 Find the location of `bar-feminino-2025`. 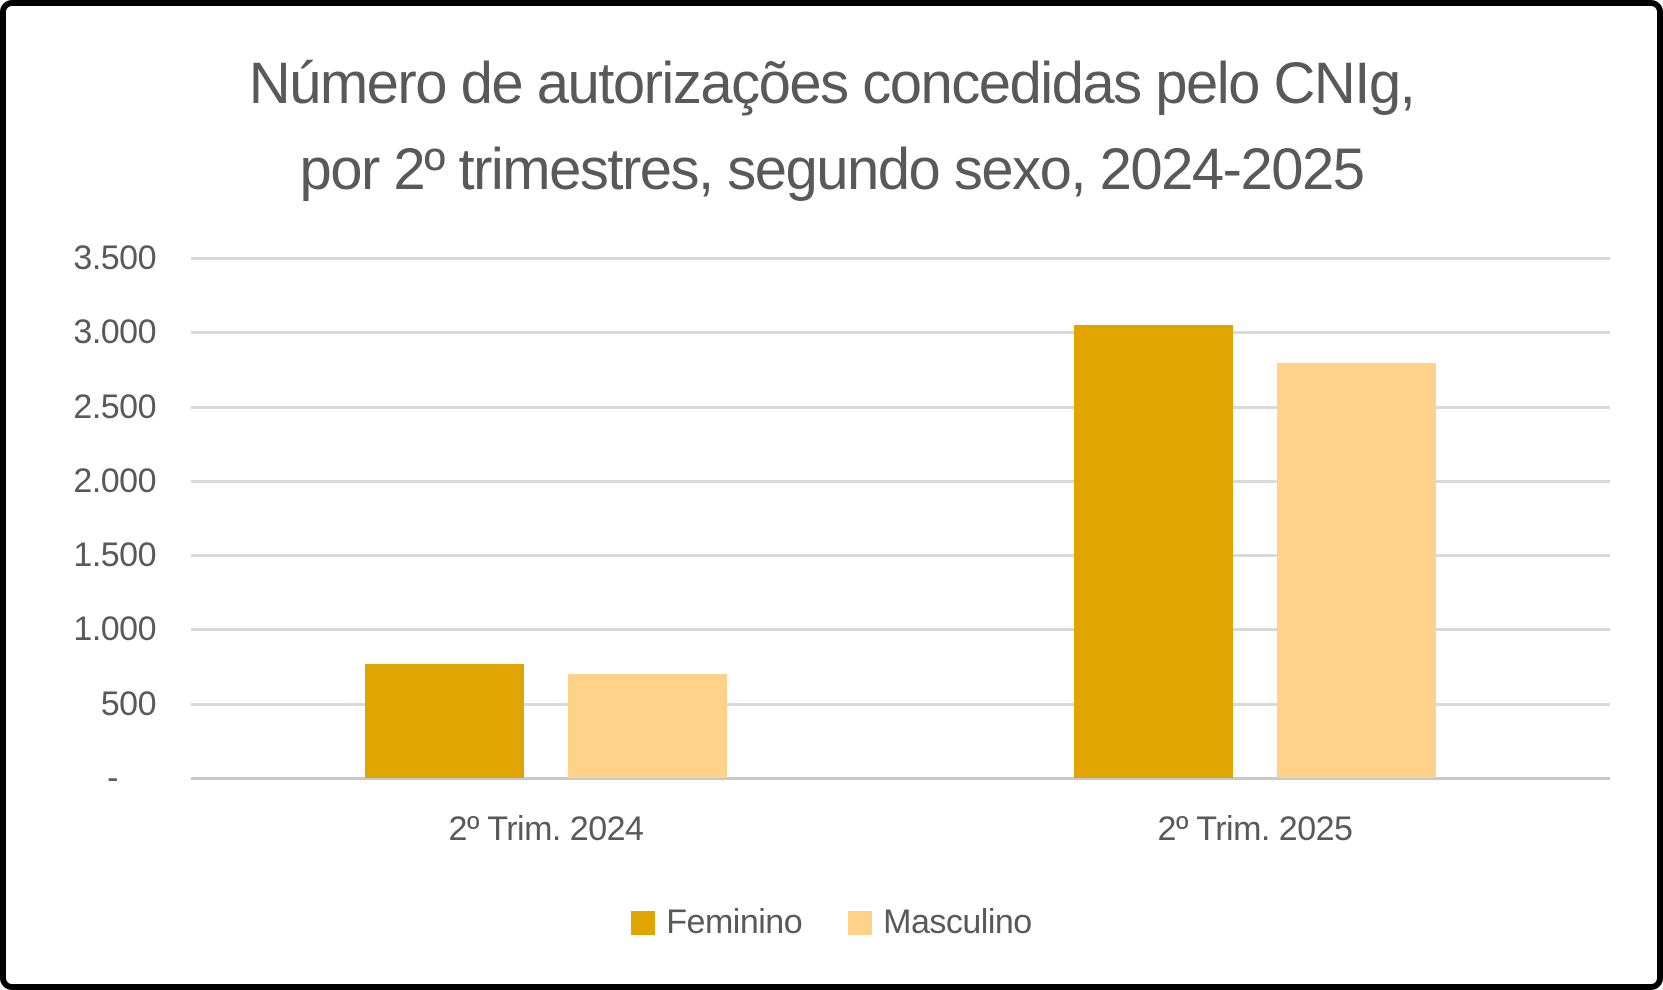

bar-feminino-2025 is located at coordinates (1153, 551).